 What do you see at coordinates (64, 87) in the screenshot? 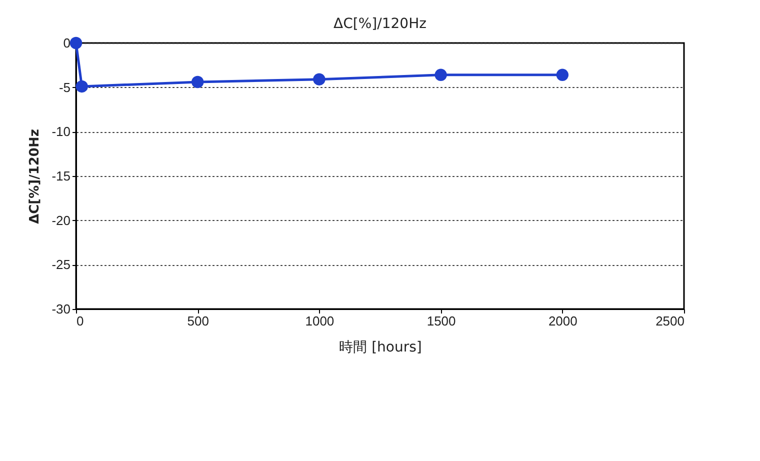
I see `y-tick-label: -5` at bounding box center [64, 87].